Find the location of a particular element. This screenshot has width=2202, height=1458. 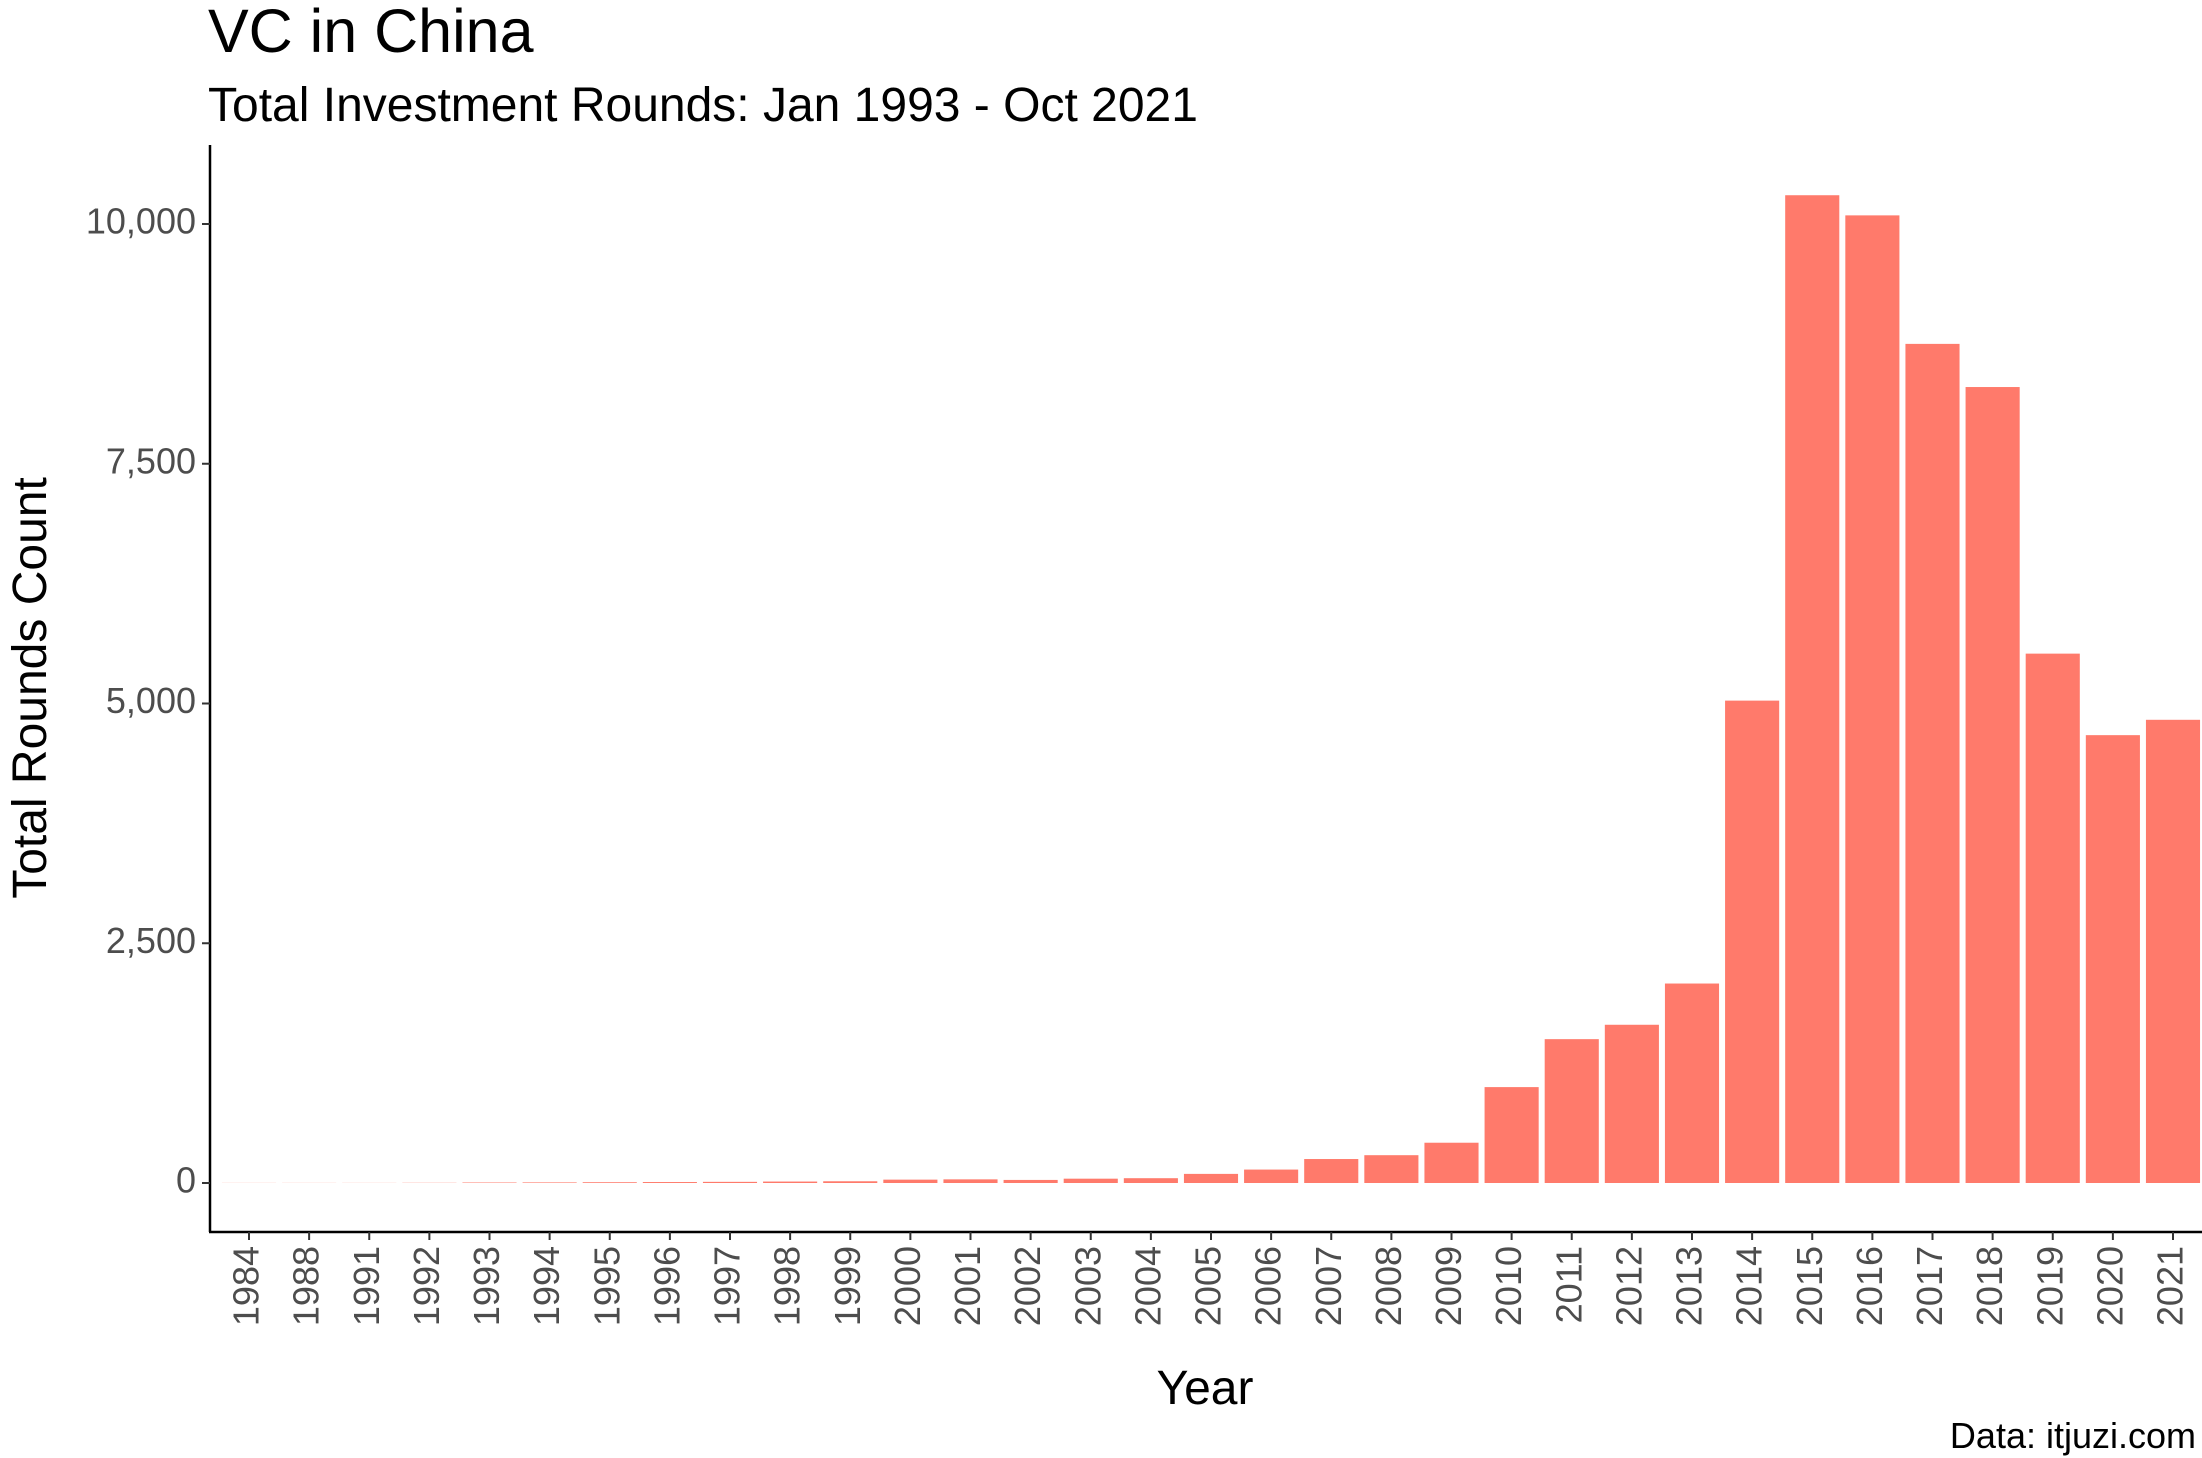

x-tick-label-2002: 2002 is located at coordinates (1027, 1286).